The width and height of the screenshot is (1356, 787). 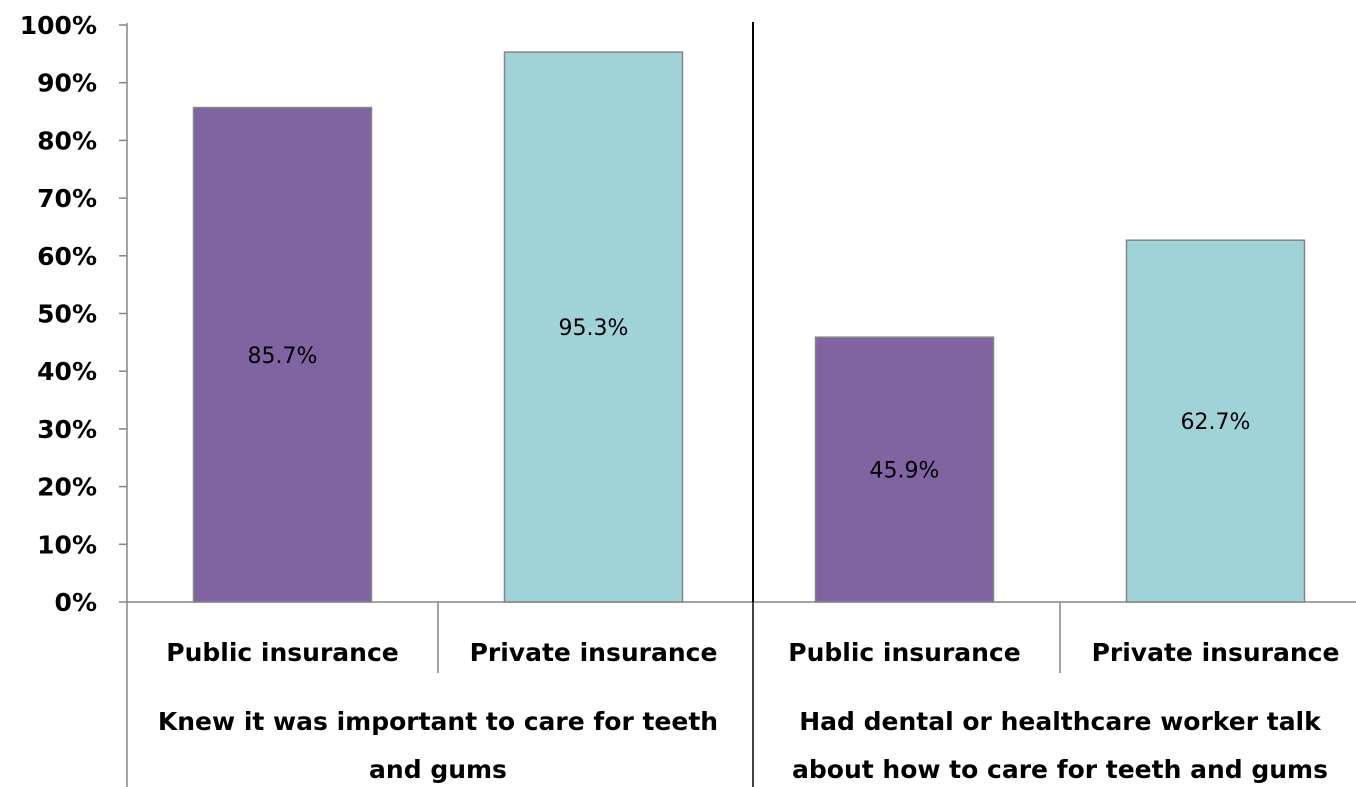 I want to click on group-label-line: and gums, so click(x=438, y=769).